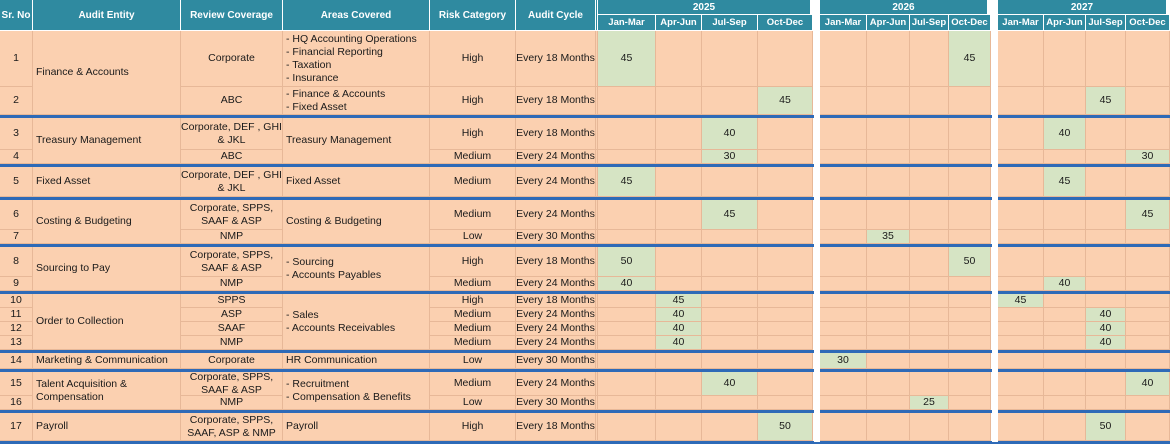 Image resolution: width=1170 pixels, height=444 pixels. Describe the element at coordinates (107, 427) in the screenshot. I see `audit-entity-cell: Payroll` at that location.